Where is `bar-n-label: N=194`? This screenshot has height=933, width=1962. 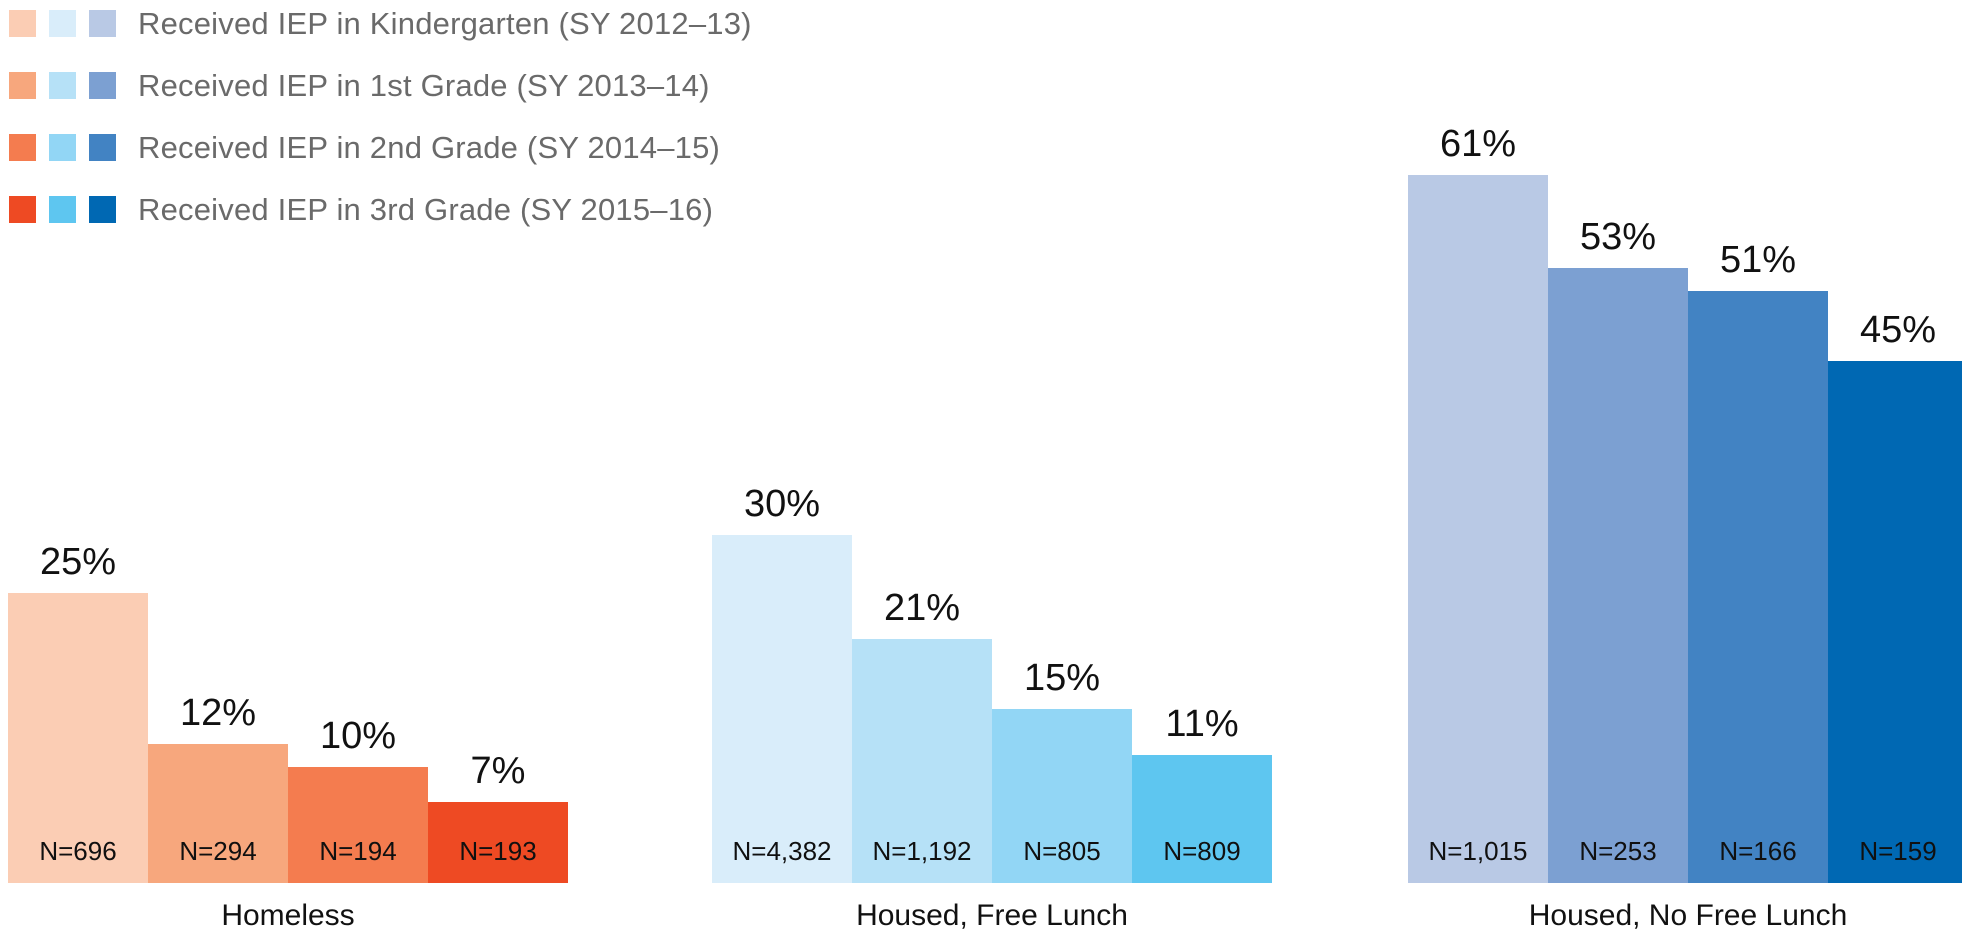
bar-n-label: N=194 is located at coordinates (358, 851).